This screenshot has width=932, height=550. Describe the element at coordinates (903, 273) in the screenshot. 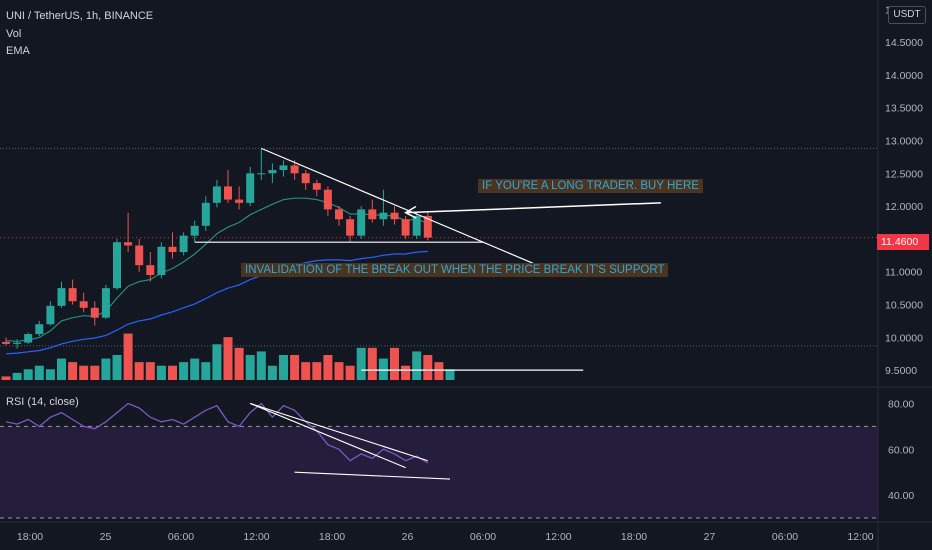

I see `price-tick-label: 11.0000` at that location.